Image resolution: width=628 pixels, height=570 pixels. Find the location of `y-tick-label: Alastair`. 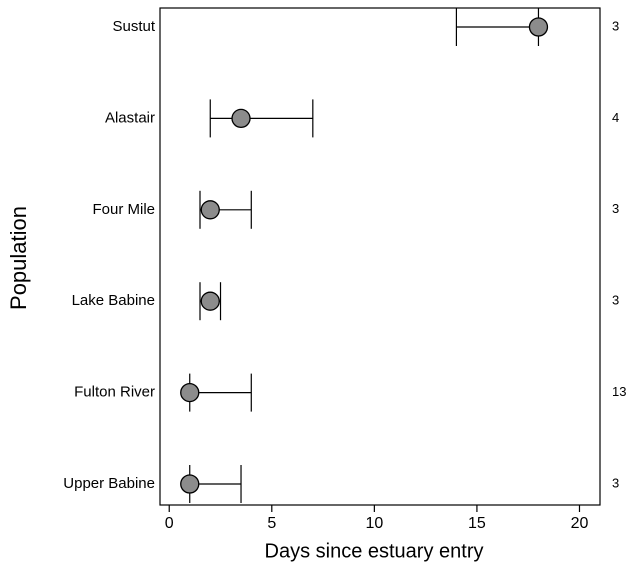

y-tick-label: Alastair is located at coordinates (130, 117).